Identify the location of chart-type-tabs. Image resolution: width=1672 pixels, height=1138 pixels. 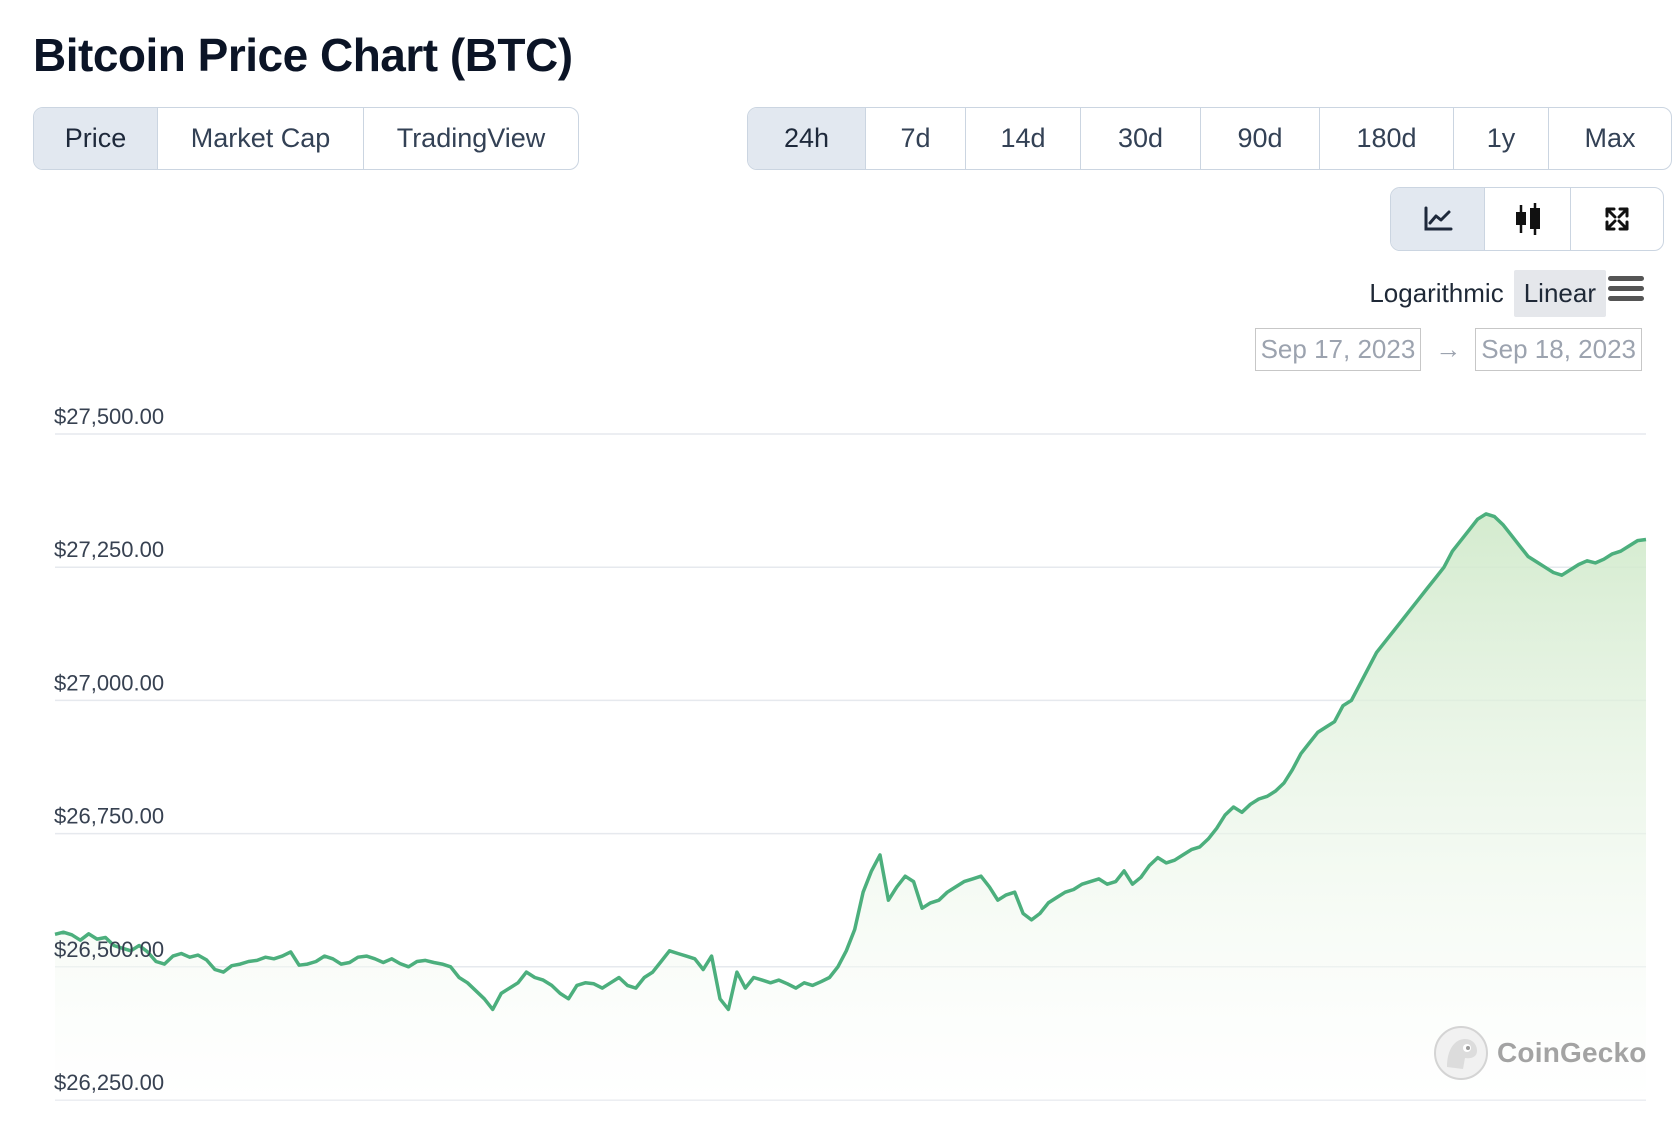
(1527, 219).